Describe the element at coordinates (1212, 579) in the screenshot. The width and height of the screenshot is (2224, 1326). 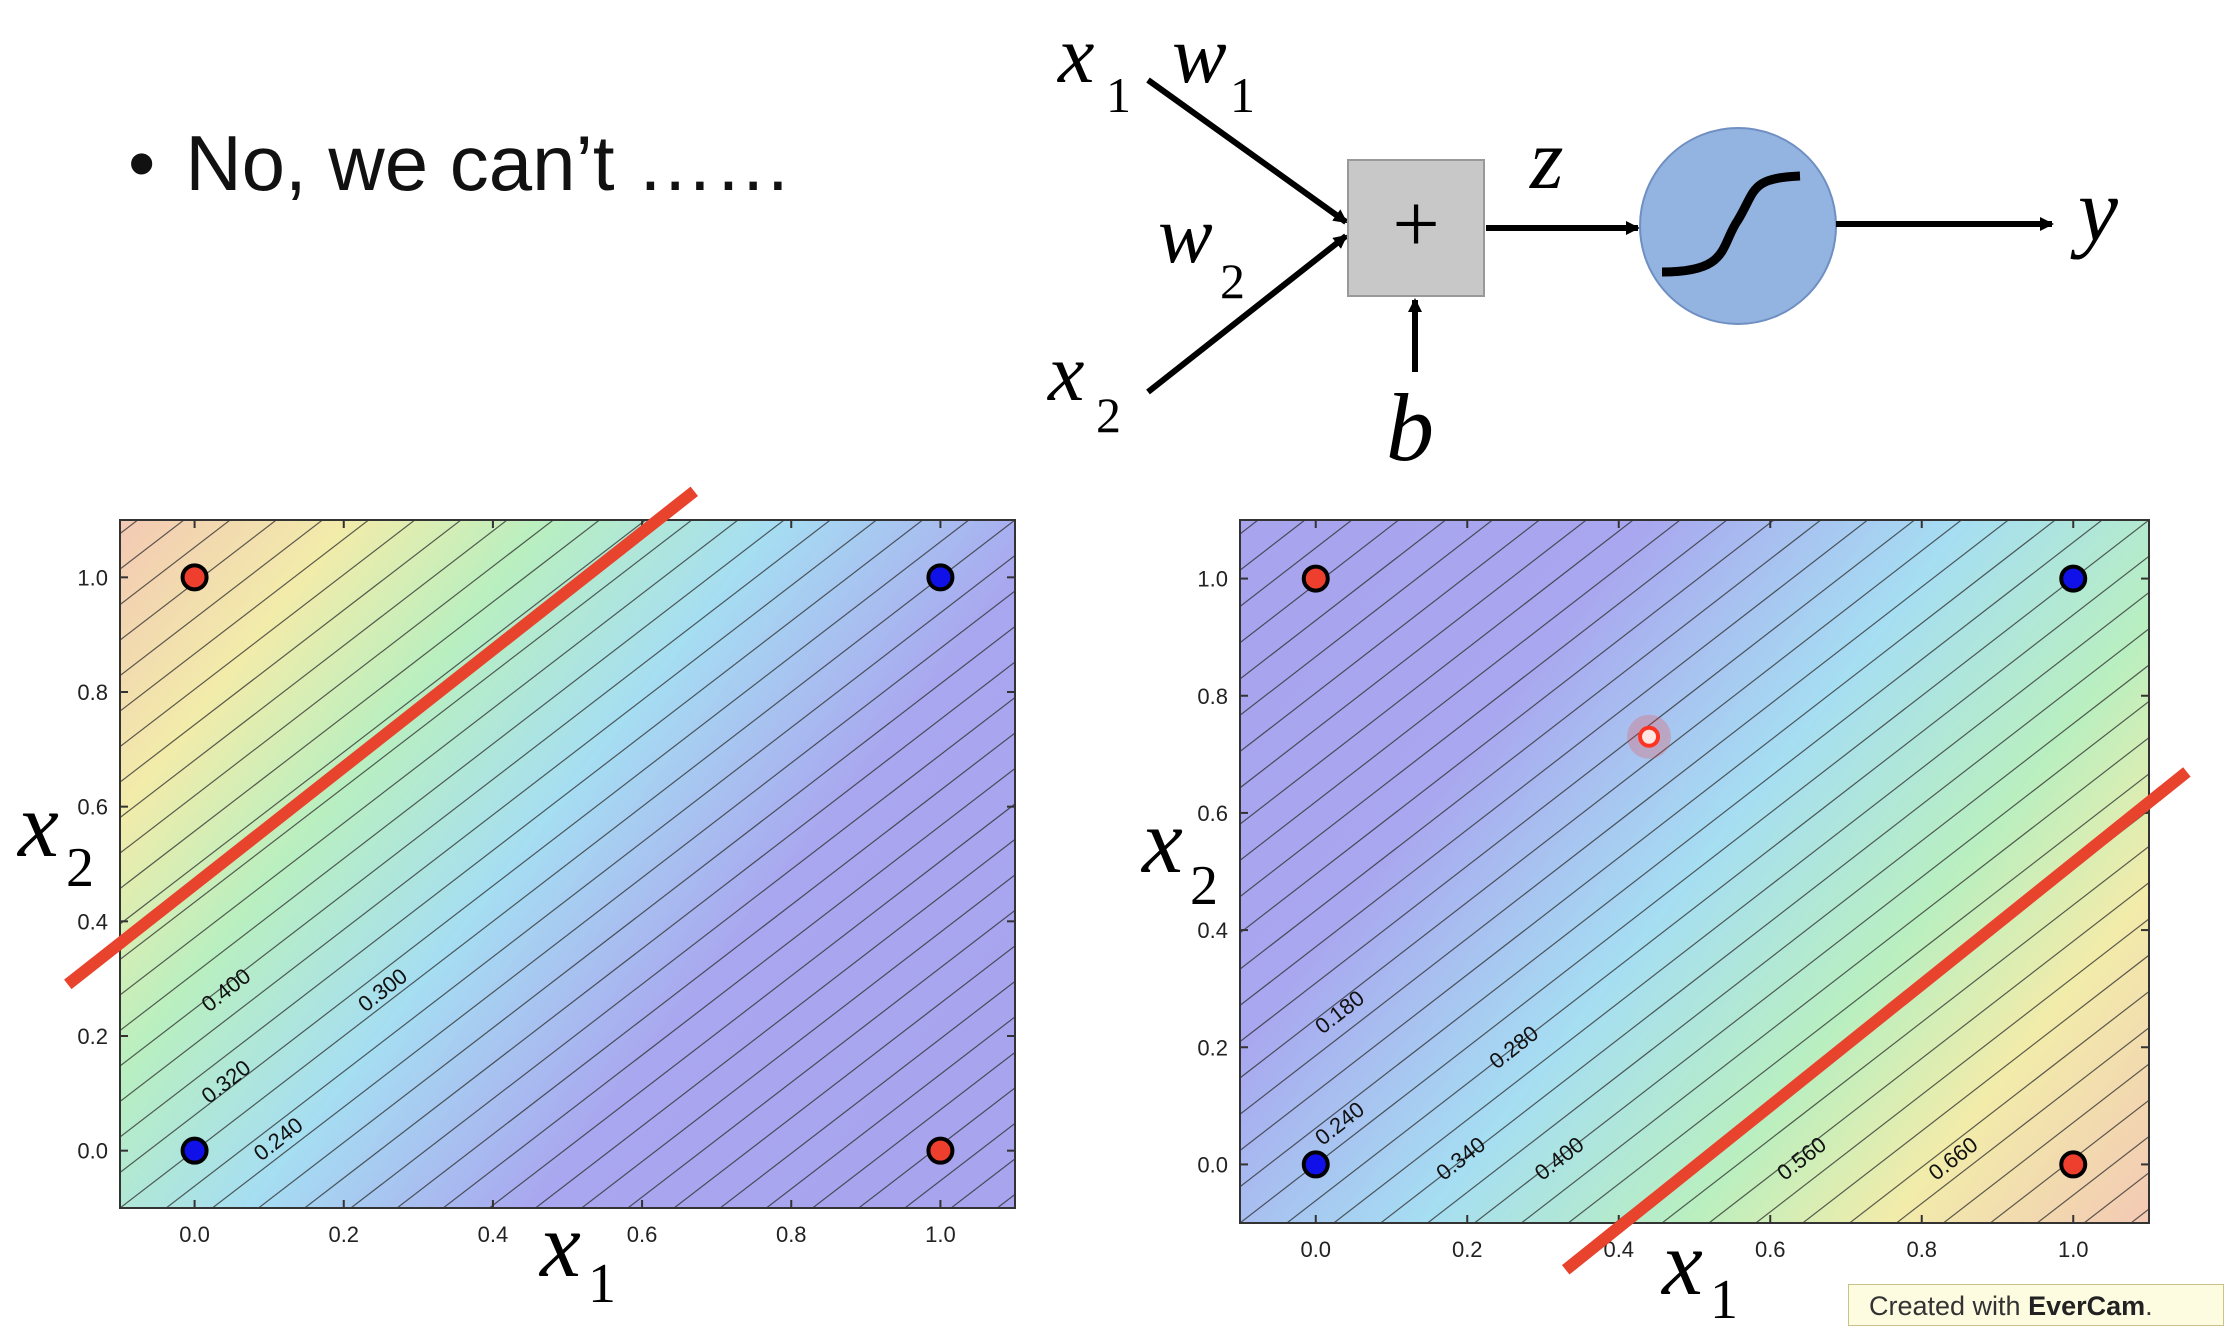
I see `y-tick-label: 1.0` at that location.